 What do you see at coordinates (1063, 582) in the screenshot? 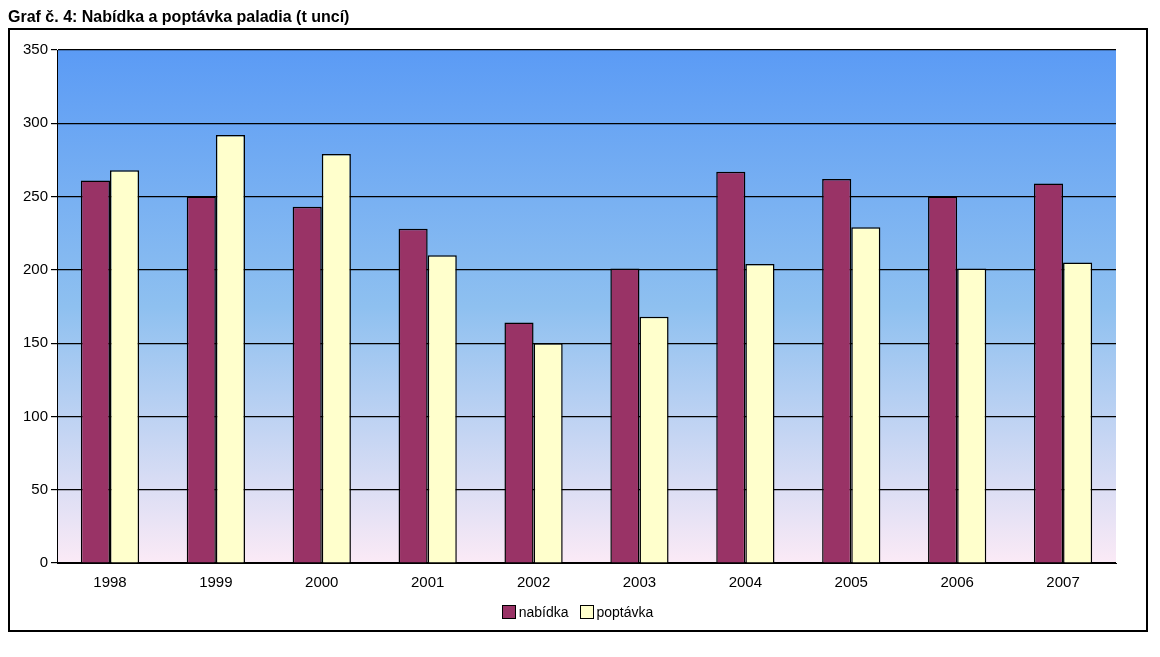
I see `x-tick-label: 2007` at bounding box center [1063, 582].